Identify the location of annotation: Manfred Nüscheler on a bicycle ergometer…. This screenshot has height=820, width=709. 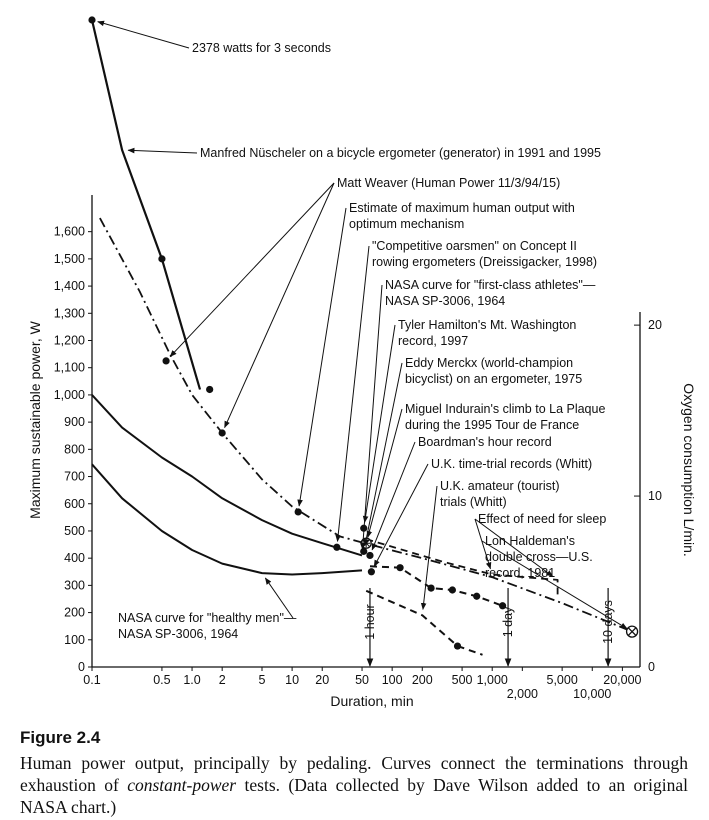
(400, 153).